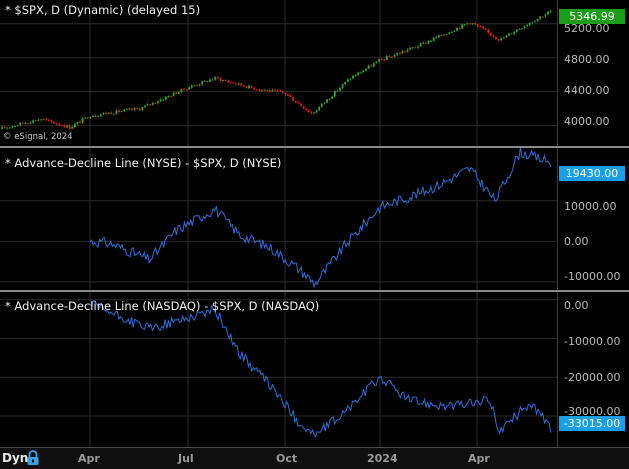 The width and height of the screenshot is (629, 469). What do you see at coordinates (557, 219) in the screenshot?
I see `nyse-axis-line` at bounding box center [557, 219].